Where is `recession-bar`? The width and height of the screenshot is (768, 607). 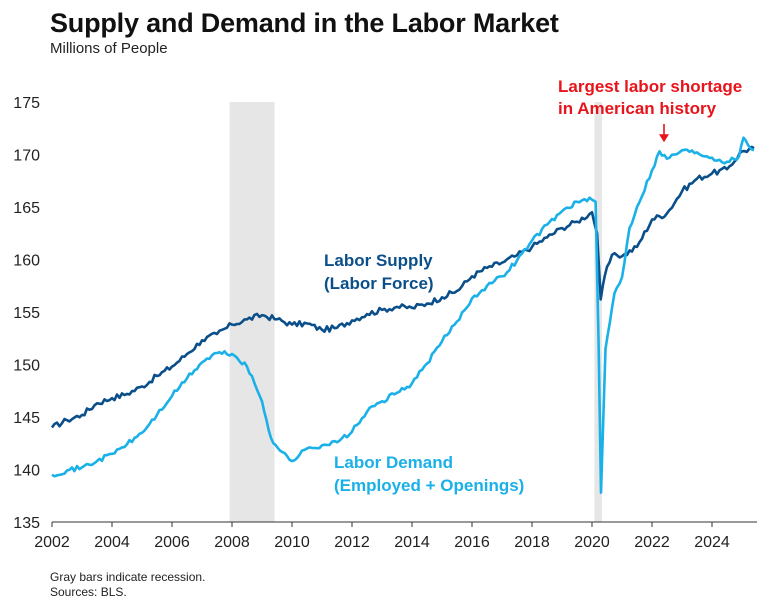
recession-bar is located at coordinates (252, 312).